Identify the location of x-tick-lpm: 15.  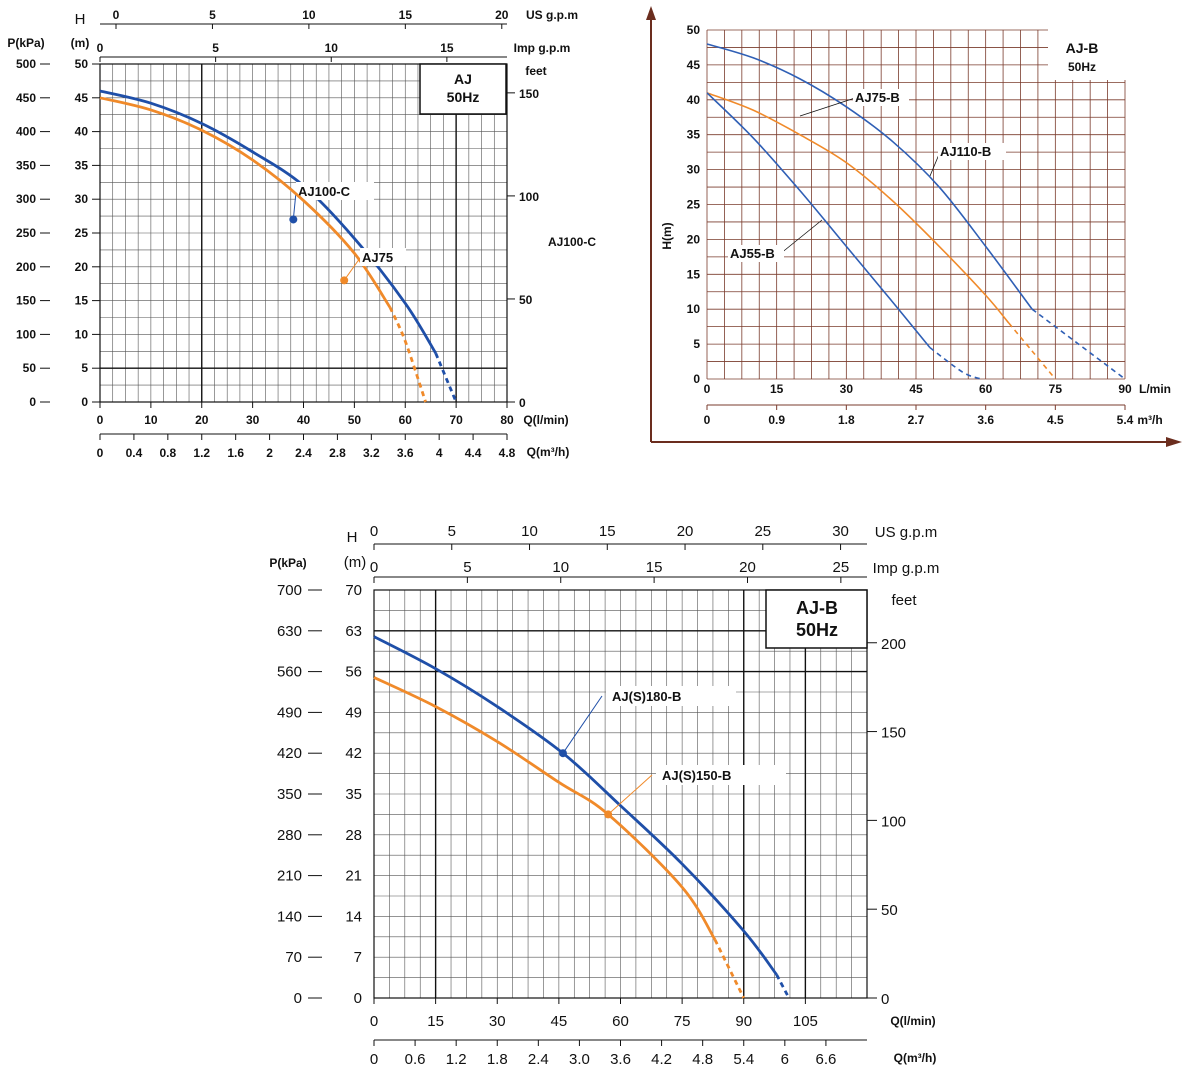
(777, 389).